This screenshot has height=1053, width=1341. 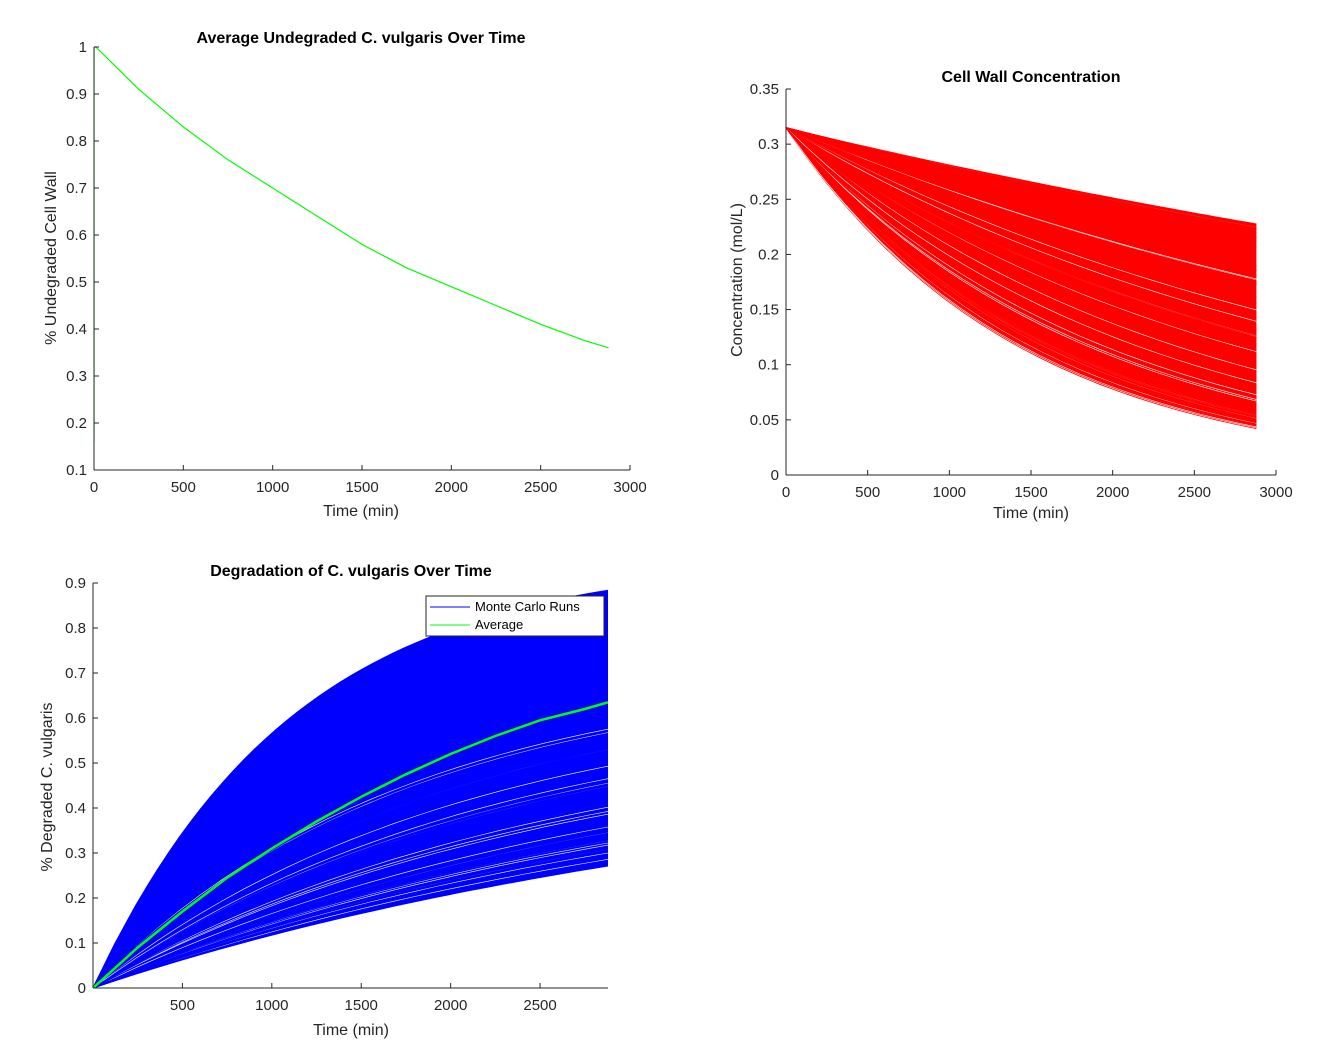 I want to click on y-axis-label: % Undegraded Cell Wall, so click(x=51, y=258).